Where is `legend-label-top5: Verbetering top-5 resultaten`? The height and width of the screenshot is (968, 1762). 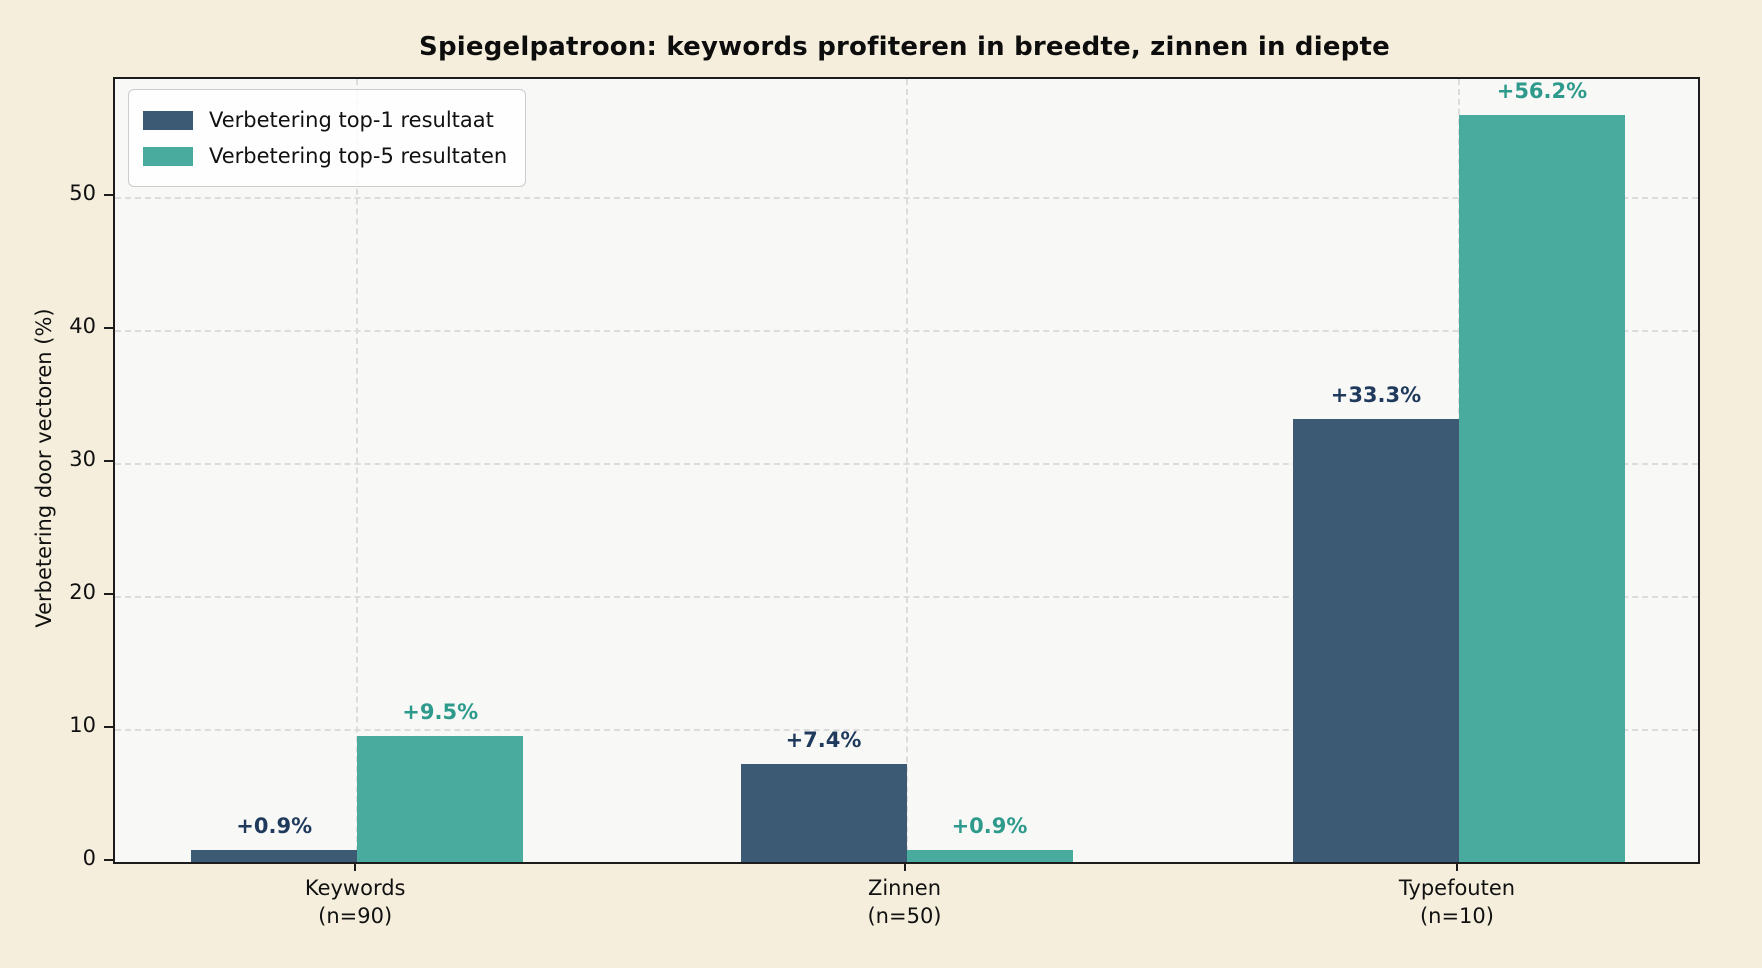 legend-label-top5: Verbetering top-5 resultaten is located at coordinates (358, 156).